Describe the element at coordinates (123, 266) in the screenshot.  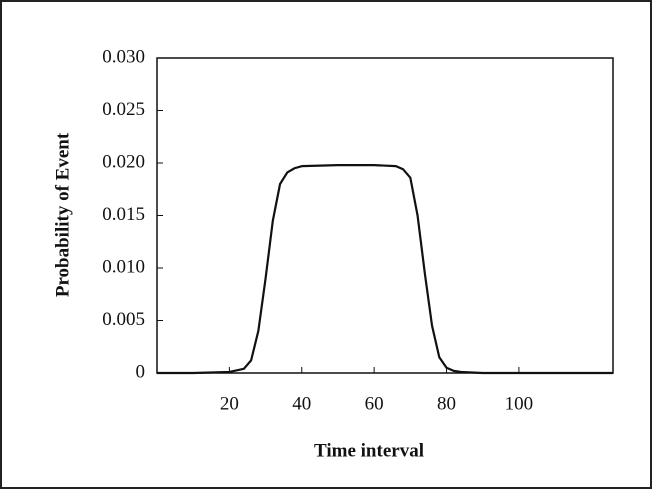
I see `y-tick-label: 0.010` at that location.